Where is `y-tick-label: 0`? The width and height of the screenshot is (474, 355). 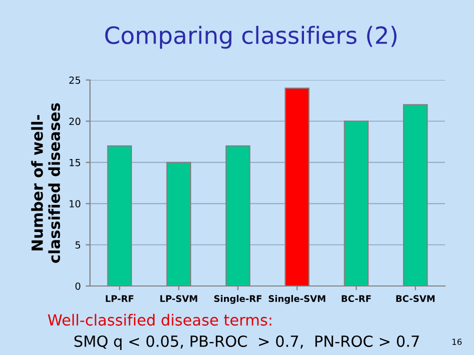
y-tick-label: 0 is located at coordinates (77, 286).